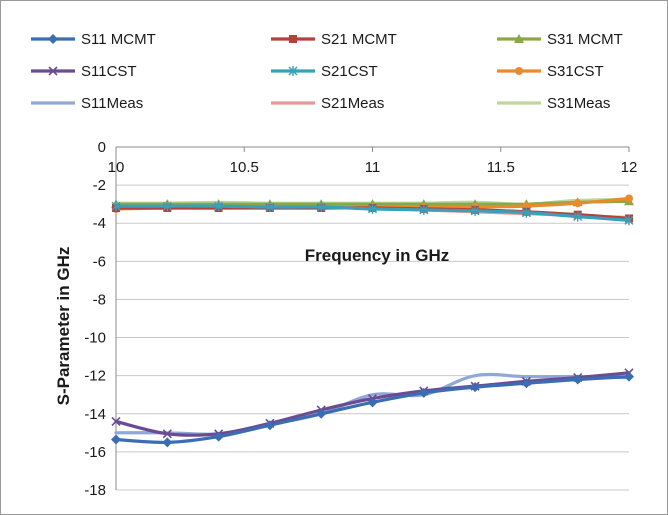  I want to click on series-s11-mcmt, so click(372, 409).